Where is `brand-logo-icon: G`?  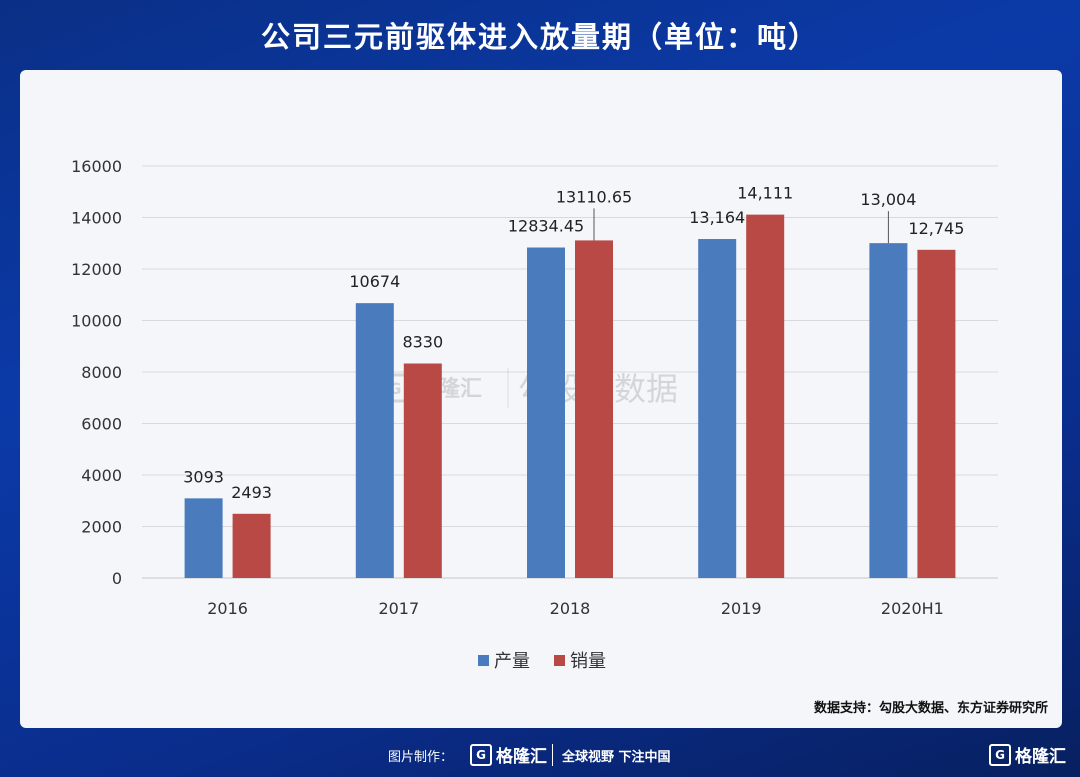 brand-logo-icon: G is located at coordinates (481, 754).